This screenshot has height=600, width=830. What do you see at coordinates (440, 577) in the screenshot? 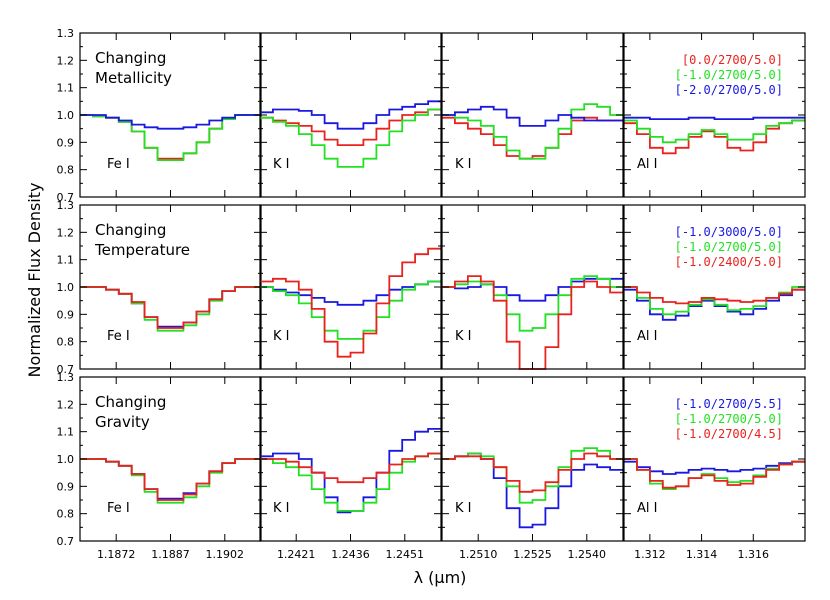
I see `x-axis-title: λ (μm)` at bounding box center [440, 577].